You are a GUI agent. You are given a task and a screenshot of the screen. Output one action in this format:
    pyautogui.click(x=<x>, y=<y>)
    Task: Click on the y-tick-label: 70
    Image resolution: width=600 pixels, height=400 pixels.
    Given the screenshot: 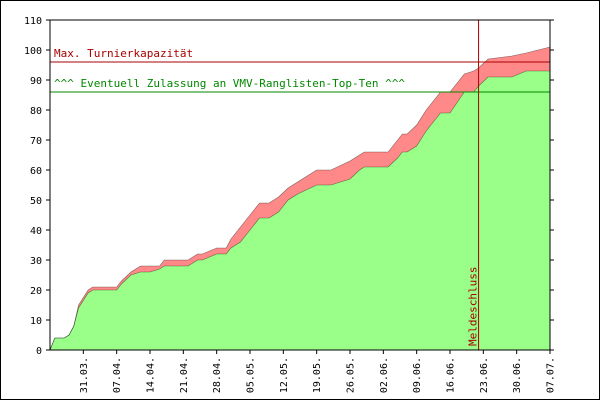 What is the action you would take?
    pyautogui.click(x=36, y=141)
    